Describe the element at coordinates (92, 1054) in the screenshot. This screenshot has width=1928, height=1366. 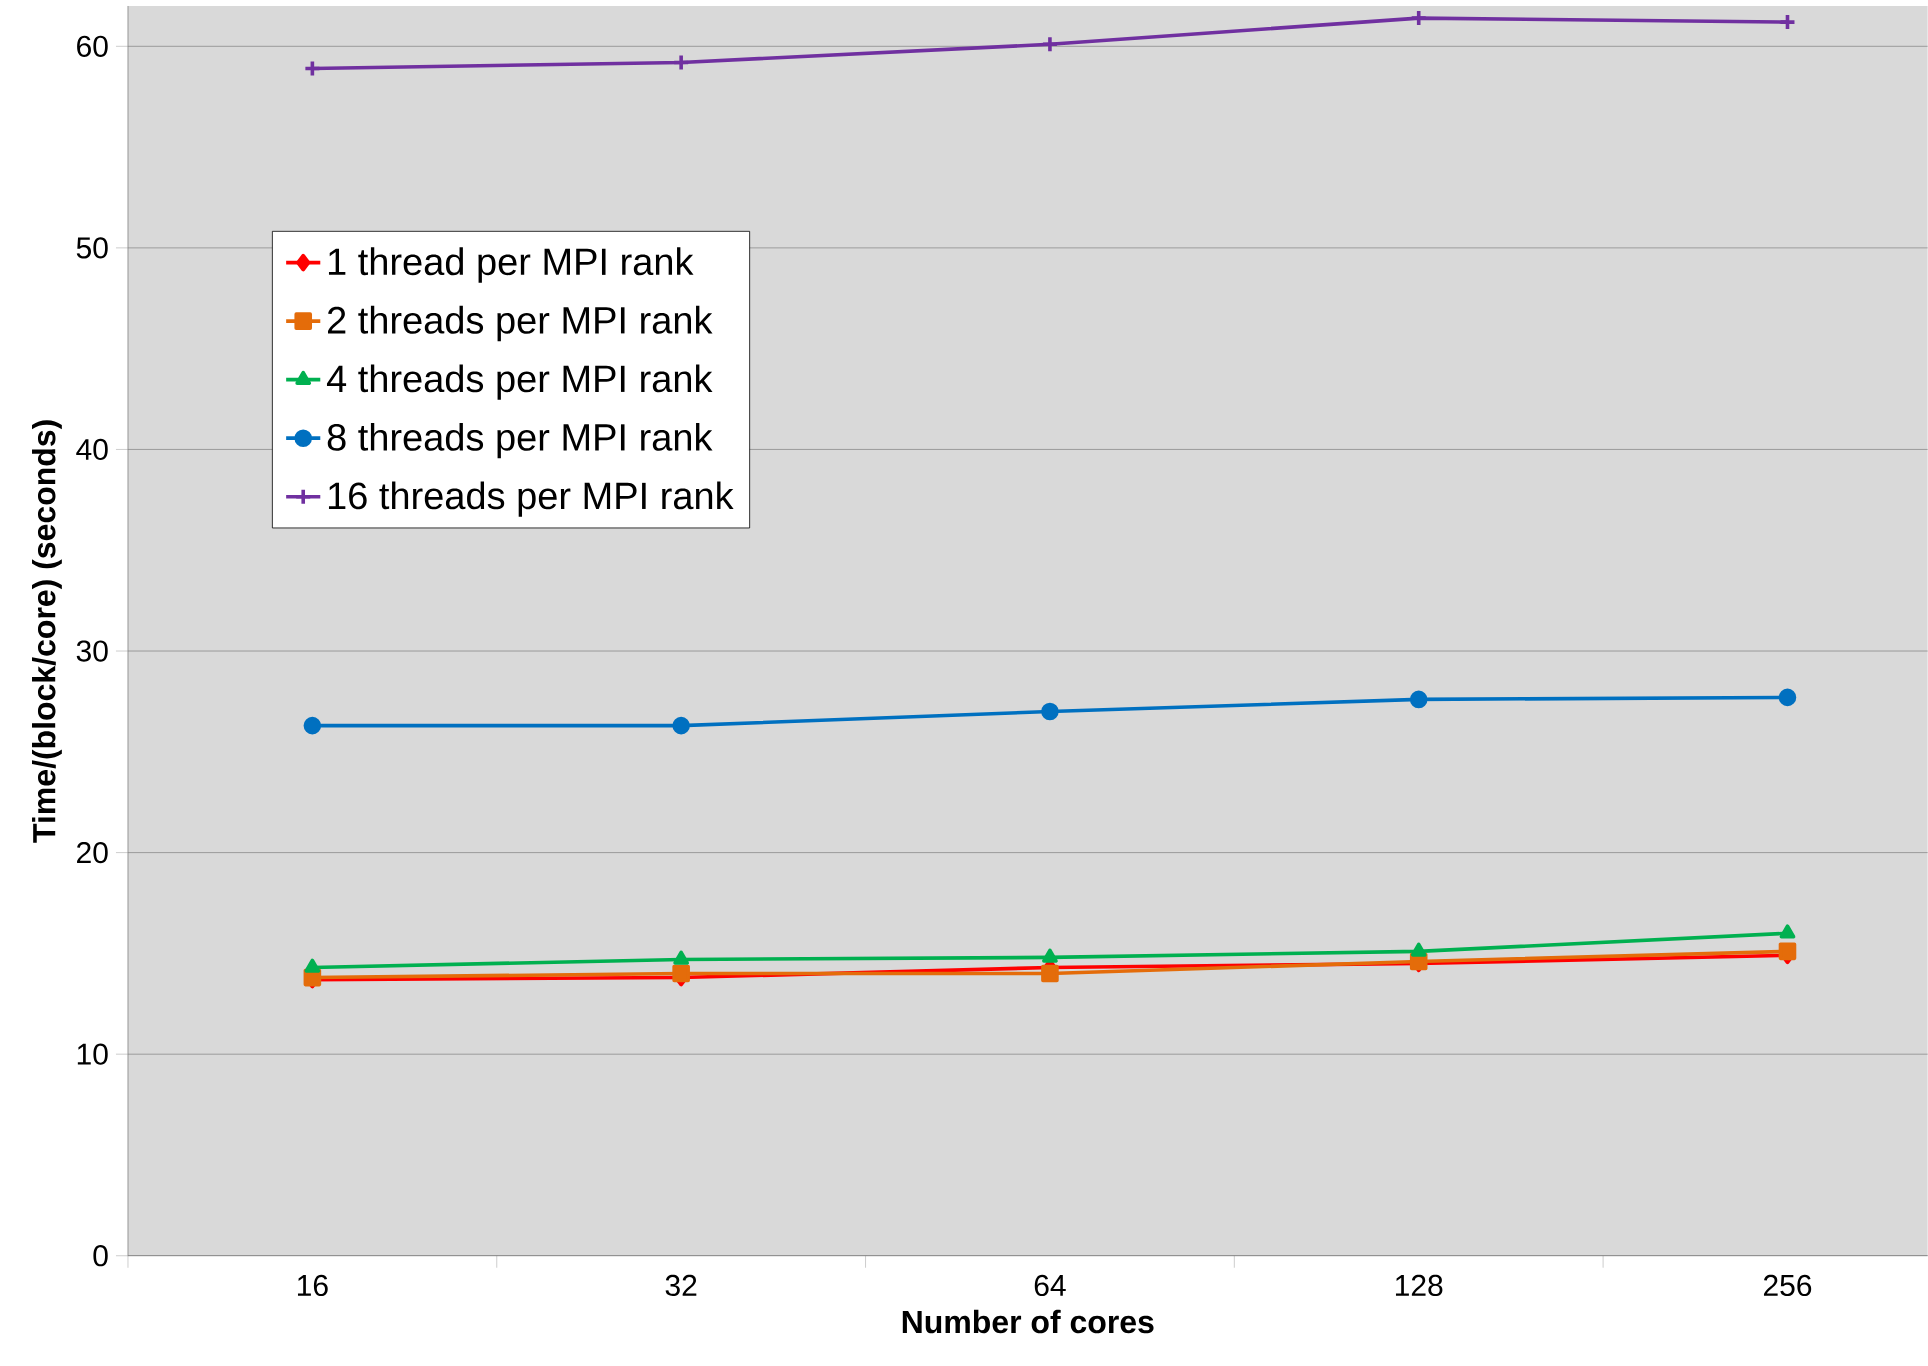
I see `y-tick-label: 10` at that location.